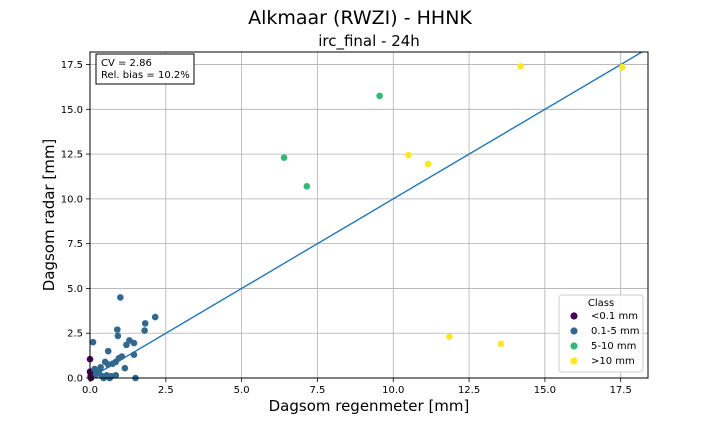 This screenshot has width=720, height=432. What do you see at coordinates (75, 244) in the screenshot?
I see `y-tick-label: 7.5` at bounding box center [75, 244].